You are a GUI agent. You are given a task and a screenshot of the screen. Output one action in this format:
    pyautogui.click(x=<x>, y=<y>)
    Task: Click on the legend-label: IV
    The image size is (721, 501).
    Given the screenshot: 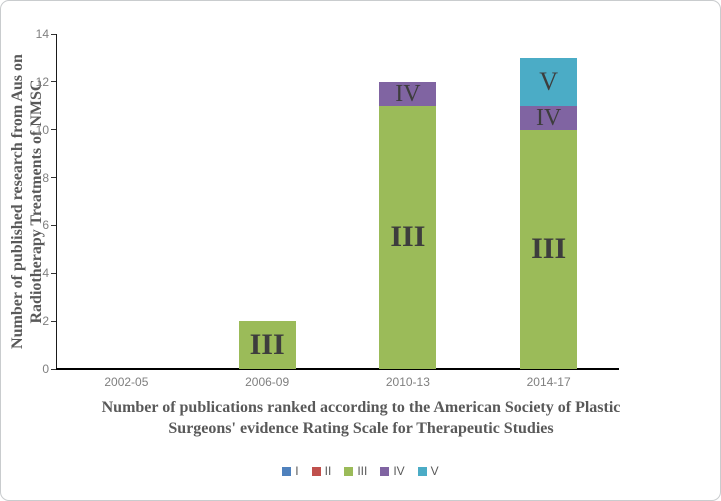 What is the action you would take?
    pyautogui.click(x=399, y=471)
    